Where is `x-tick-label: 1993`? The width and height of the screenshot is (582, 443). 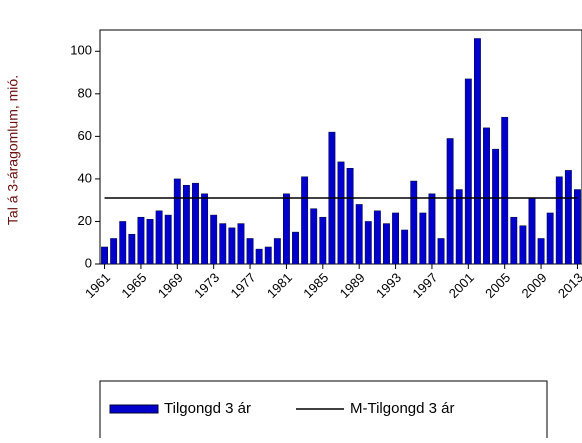
x-tick-label: 1993 is located at coordinates (388, 285).